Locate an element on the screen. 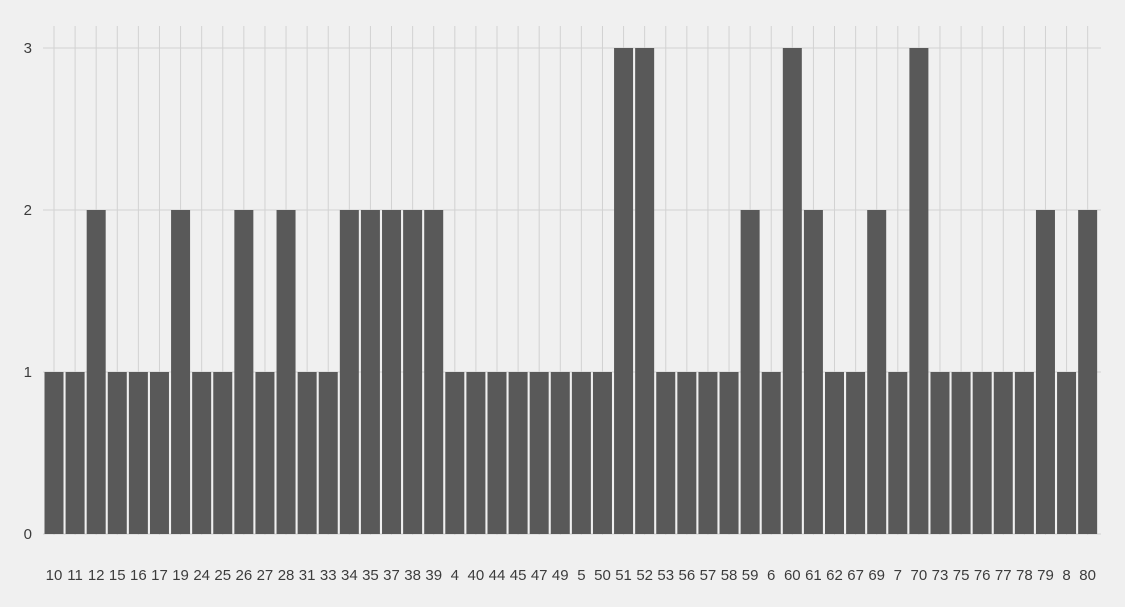 Image resolution: width=1125 pixels, height=607 pixels. x-tick-label: 58 is located at coordinates (729, 575).